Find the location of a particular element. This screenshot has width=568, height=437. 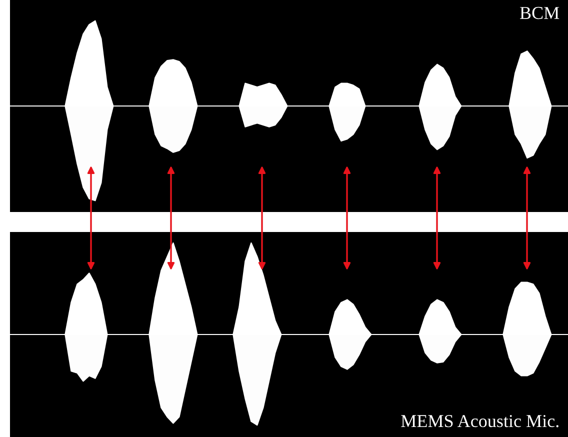

annotation: MEMS Acoustic Mic. is located at coordinates (479, 421).